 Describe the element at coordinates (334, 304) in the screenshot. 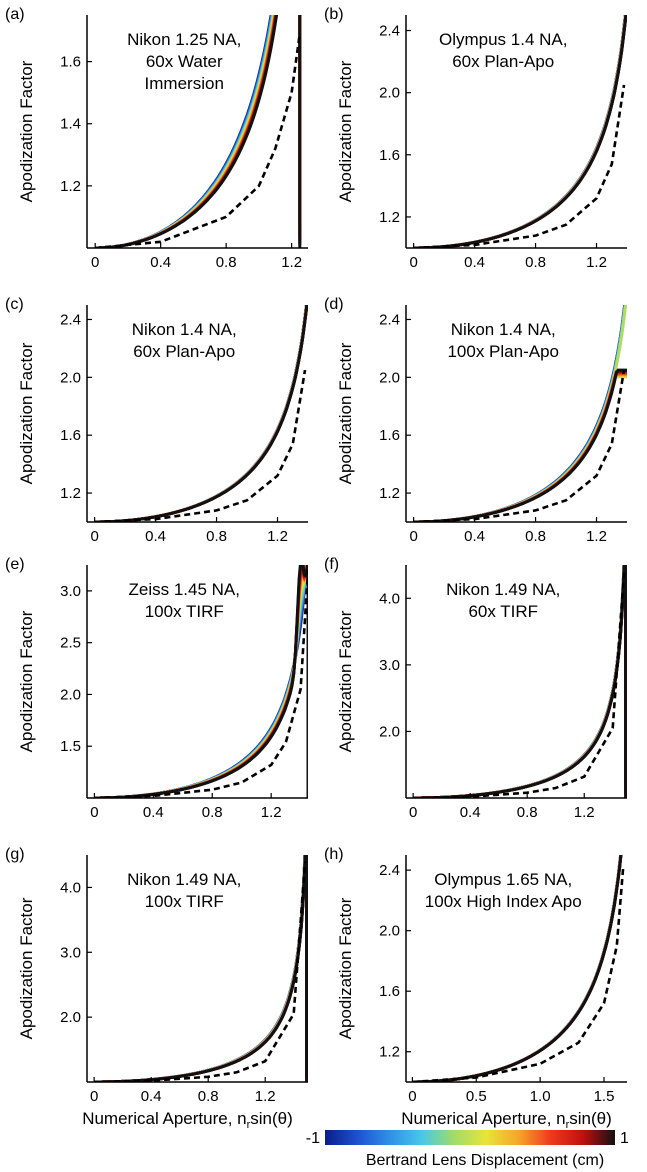

I see `panel-d-label: (d)` at that location.